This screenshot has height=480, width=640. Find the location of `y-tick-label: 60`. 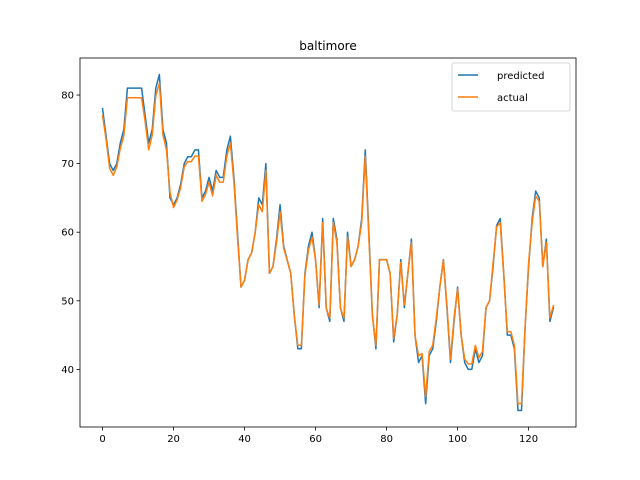

y-tick-label: 60 is located at coordinates (67, 233).